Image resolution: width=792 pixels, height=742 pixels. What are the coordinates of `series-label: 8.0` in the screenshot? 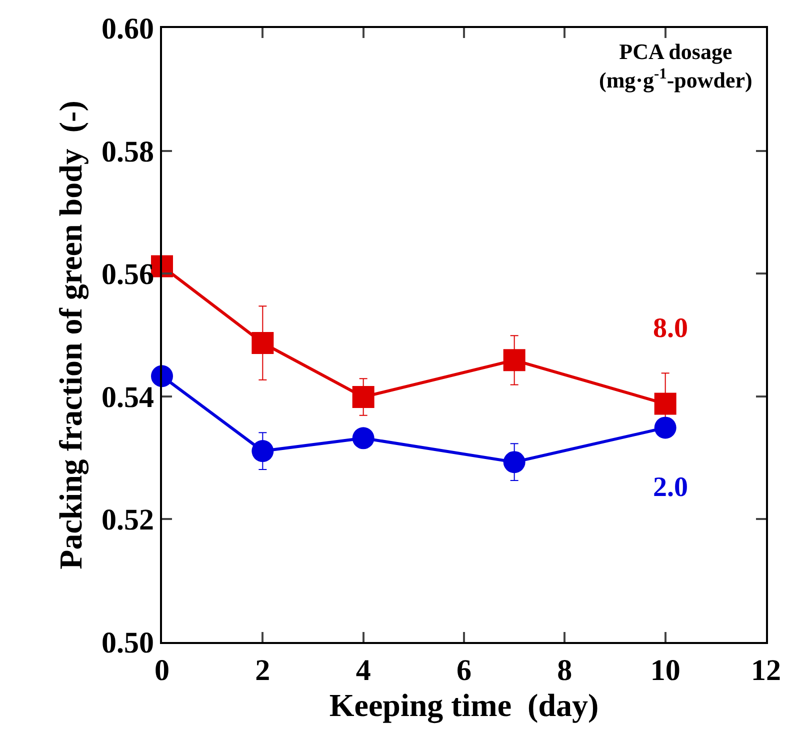 It's located at (670, 328).